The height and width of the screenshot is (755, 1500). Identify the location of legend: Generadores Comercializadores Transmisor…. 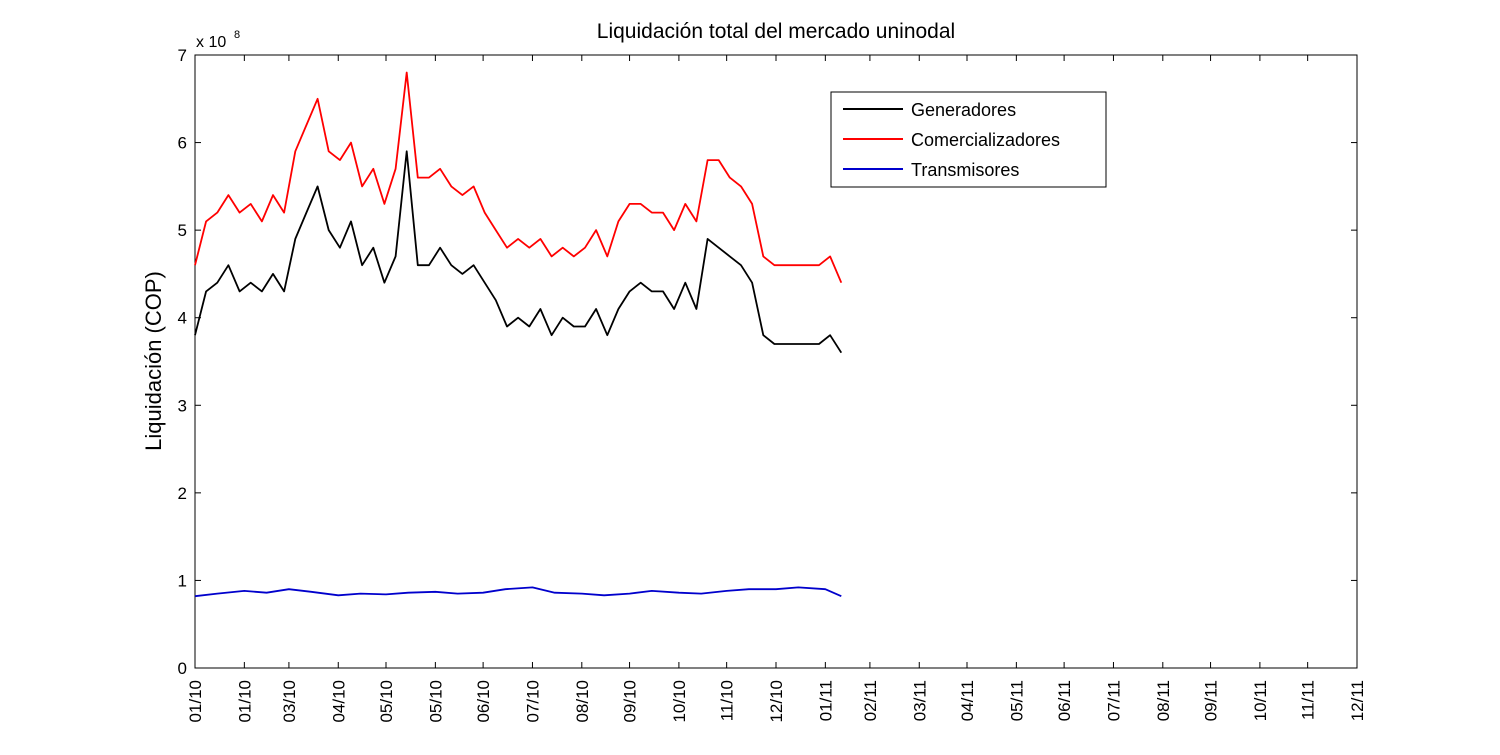
(968, 139).